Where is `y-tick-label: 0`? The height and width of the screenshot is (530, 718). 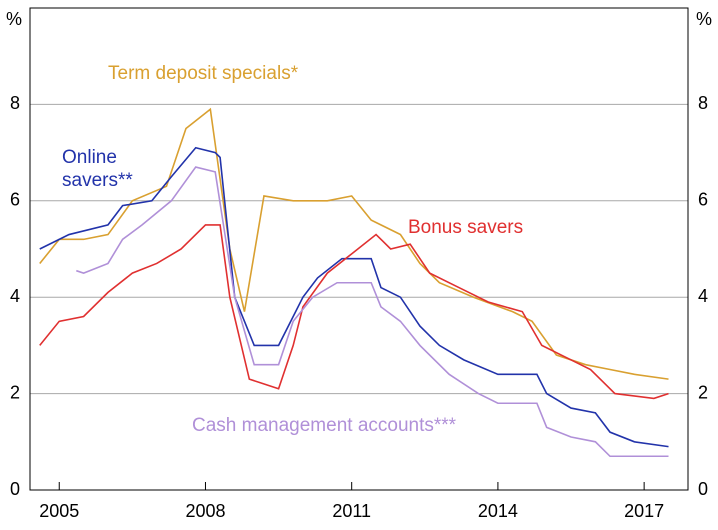
y-tick-label: 0 is located at coordinates (15, 489).